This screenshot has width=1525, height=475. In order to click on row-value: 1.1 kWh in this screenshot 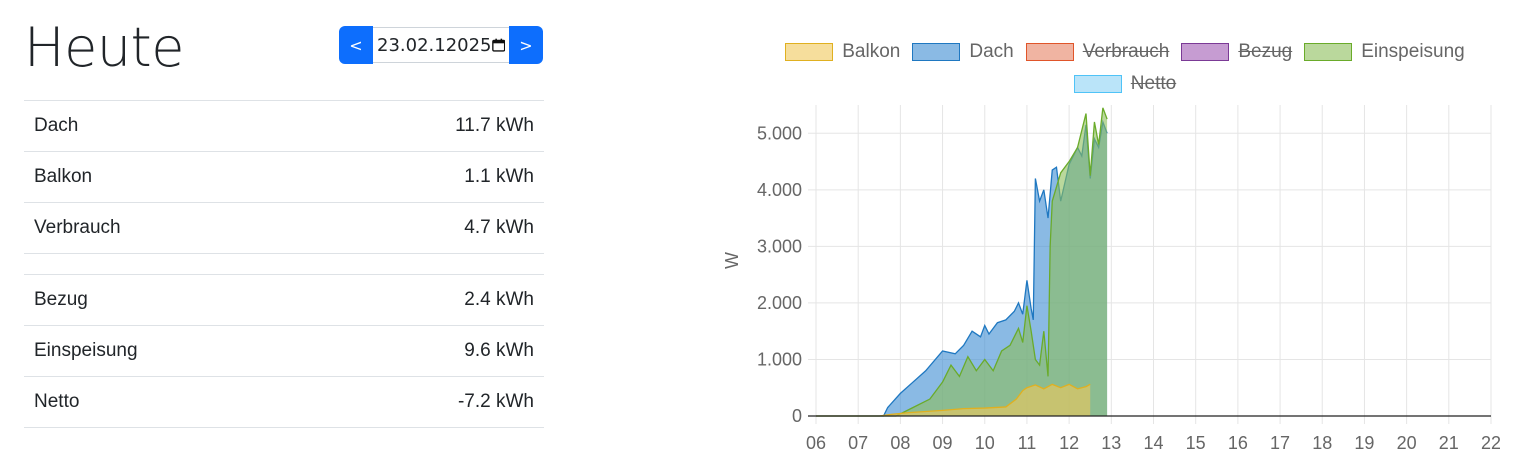, I will do `click(428, 177)`.